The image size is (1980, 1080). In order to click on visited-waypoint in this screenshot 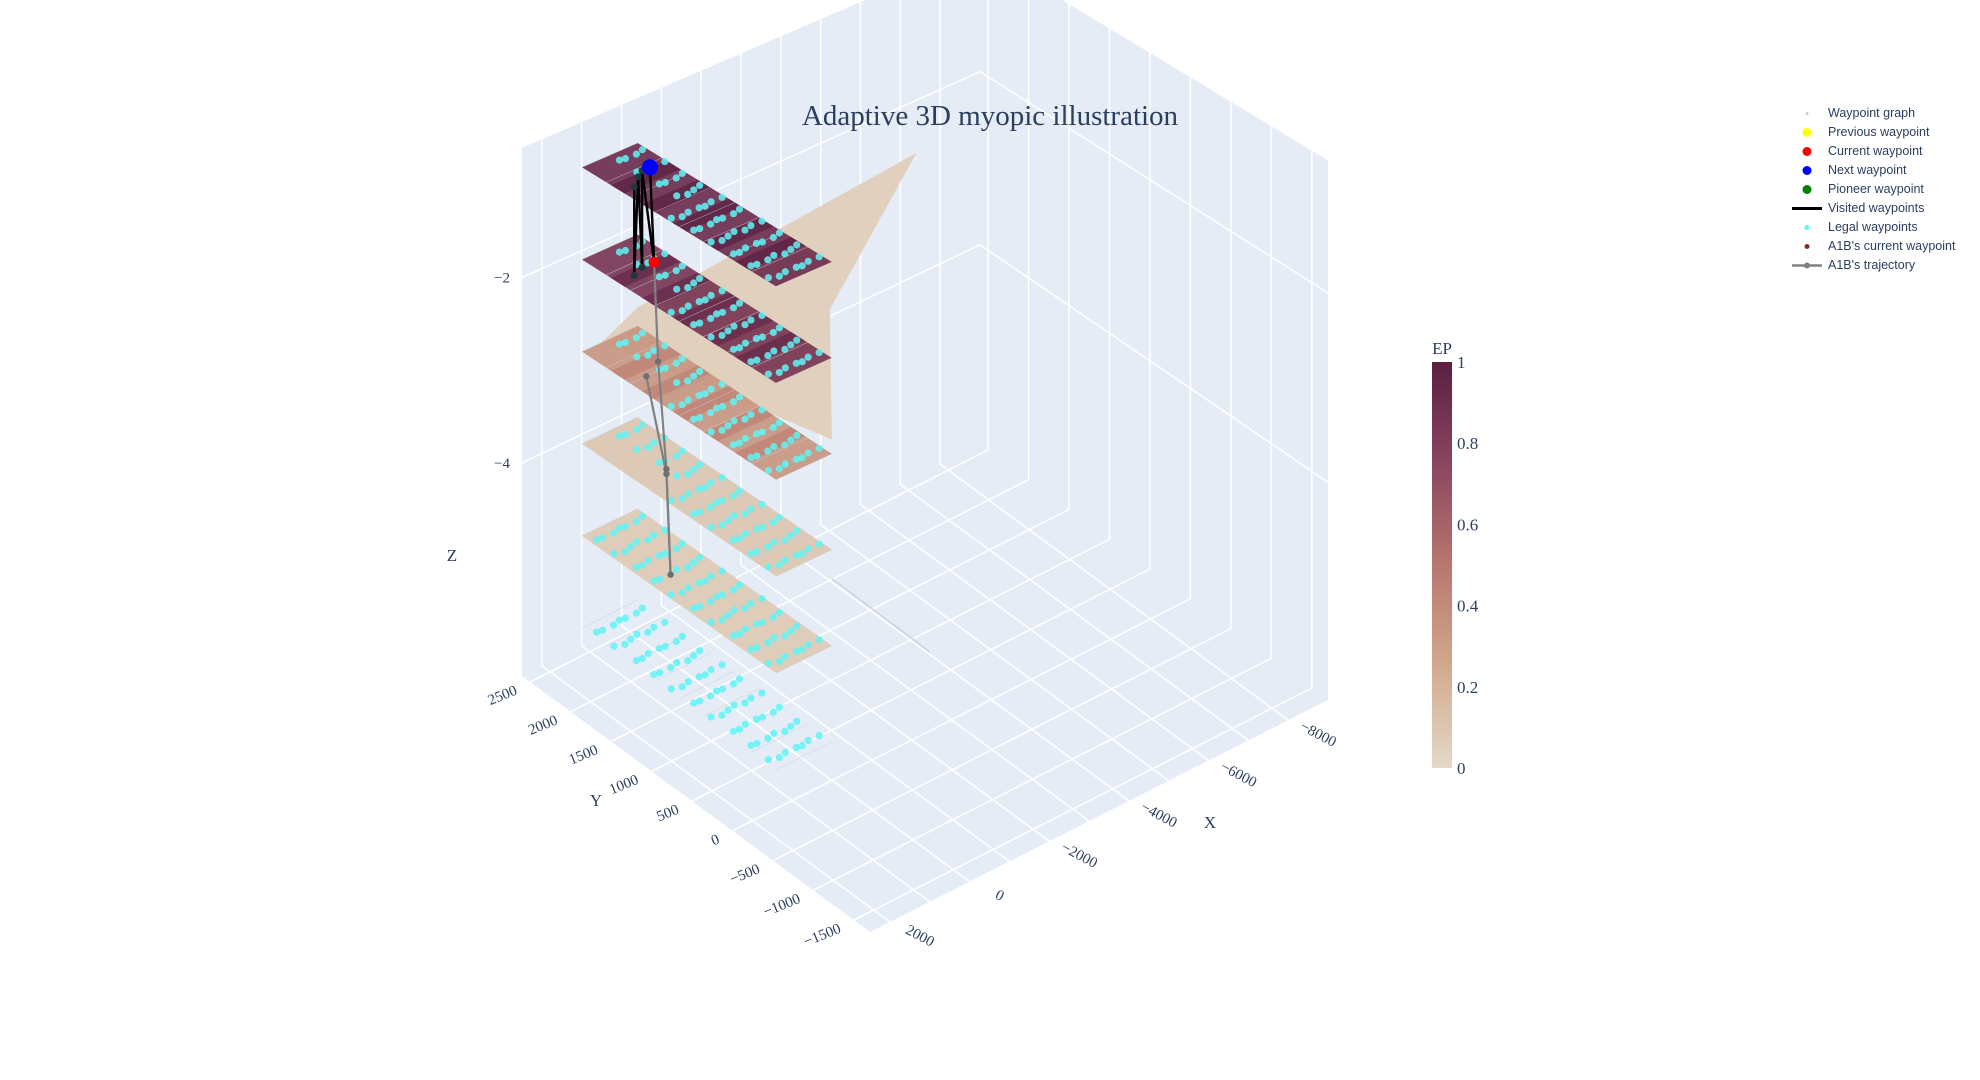, I will do `click(642, 268)`.